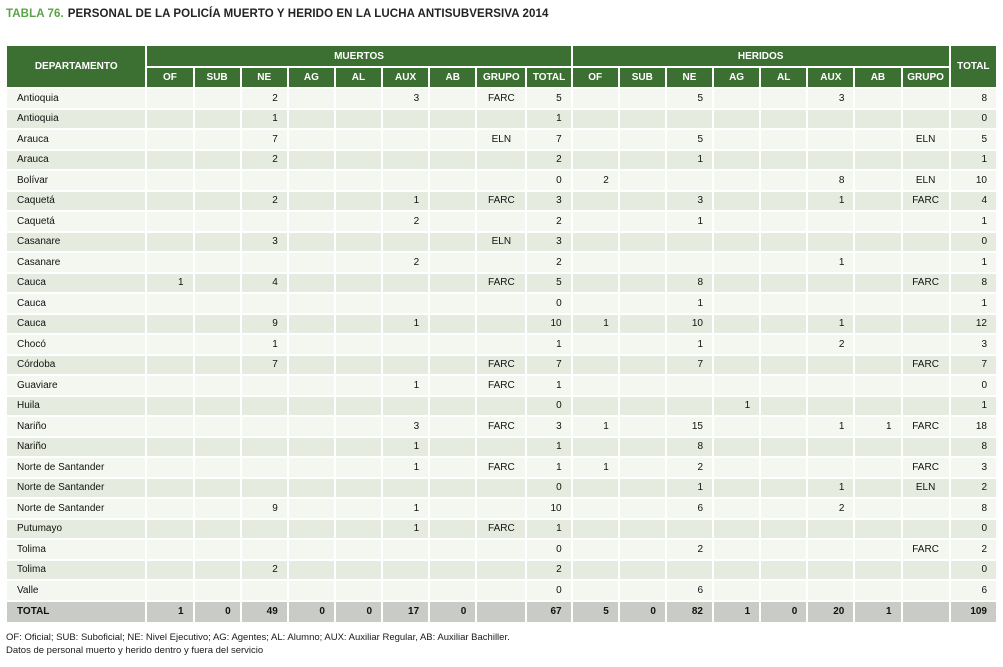  Describe the element at coordinates (501, 528) in the screenshot. I see `table-row: Putumayo 1 FARC 1 0` at that location.